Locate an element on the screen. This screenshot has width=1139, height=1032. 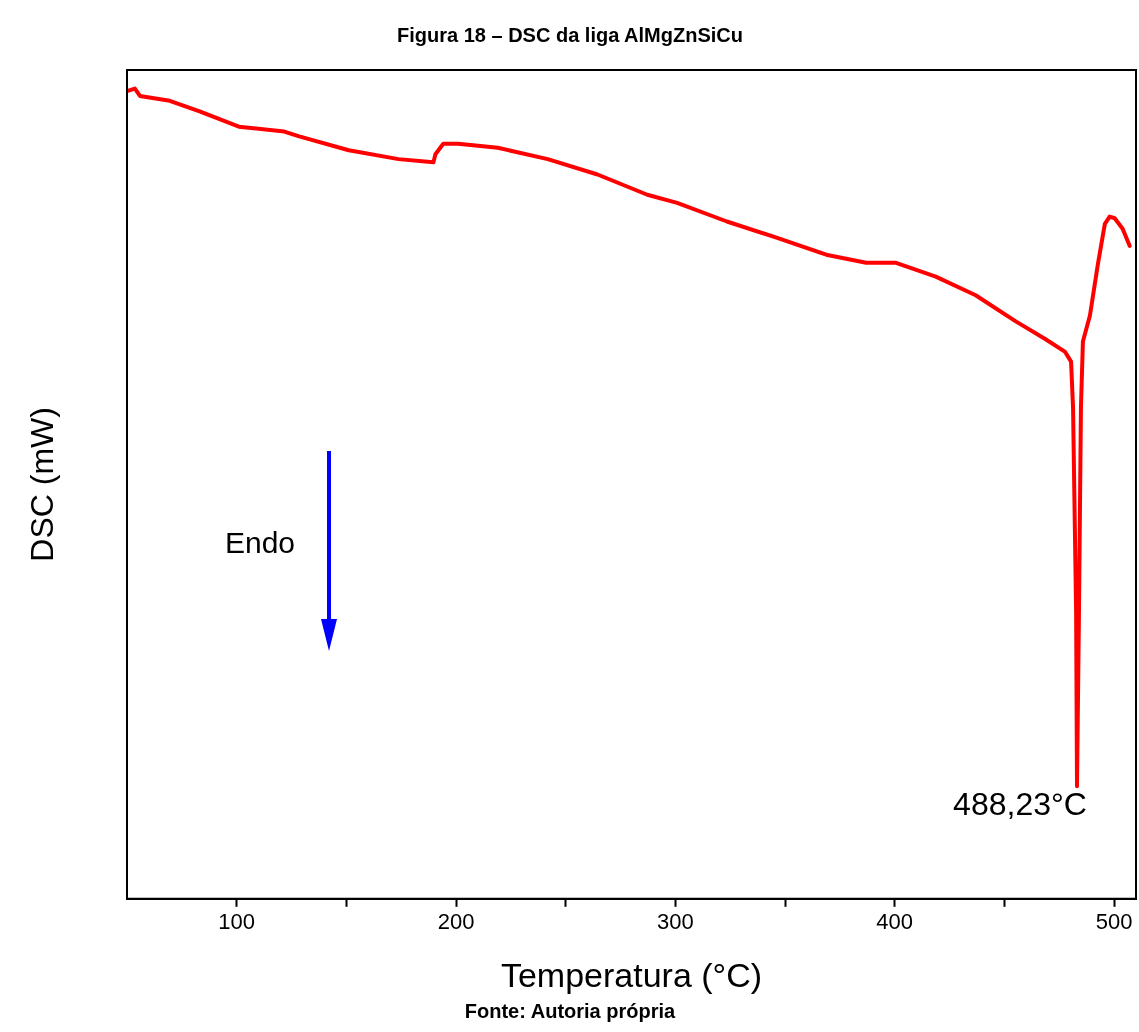
x-tick-label: 400 is located at coordinates (895, 922).